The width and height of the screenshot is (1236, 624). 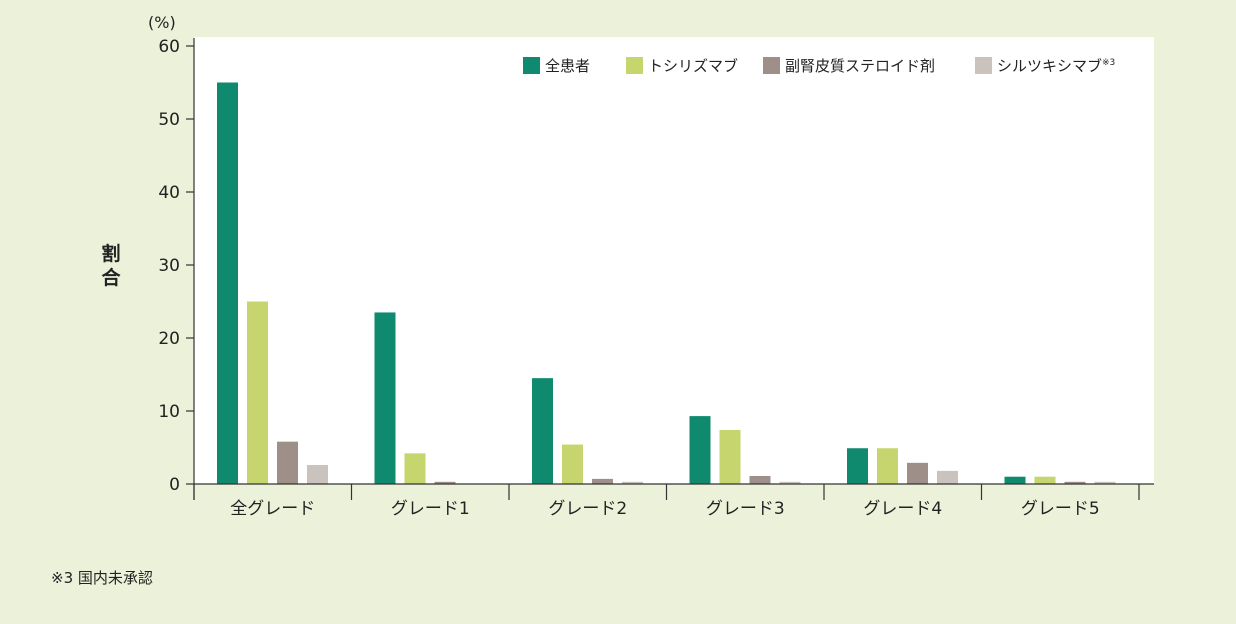 I want to click on legend-label-2: トシリズマブ, so click(x=693, y=66).